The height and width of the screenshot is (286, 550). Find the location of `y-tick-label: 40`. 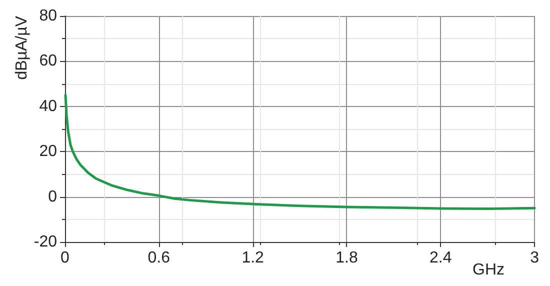

y-tick-label: 40 is located at coordinates (48, 106).